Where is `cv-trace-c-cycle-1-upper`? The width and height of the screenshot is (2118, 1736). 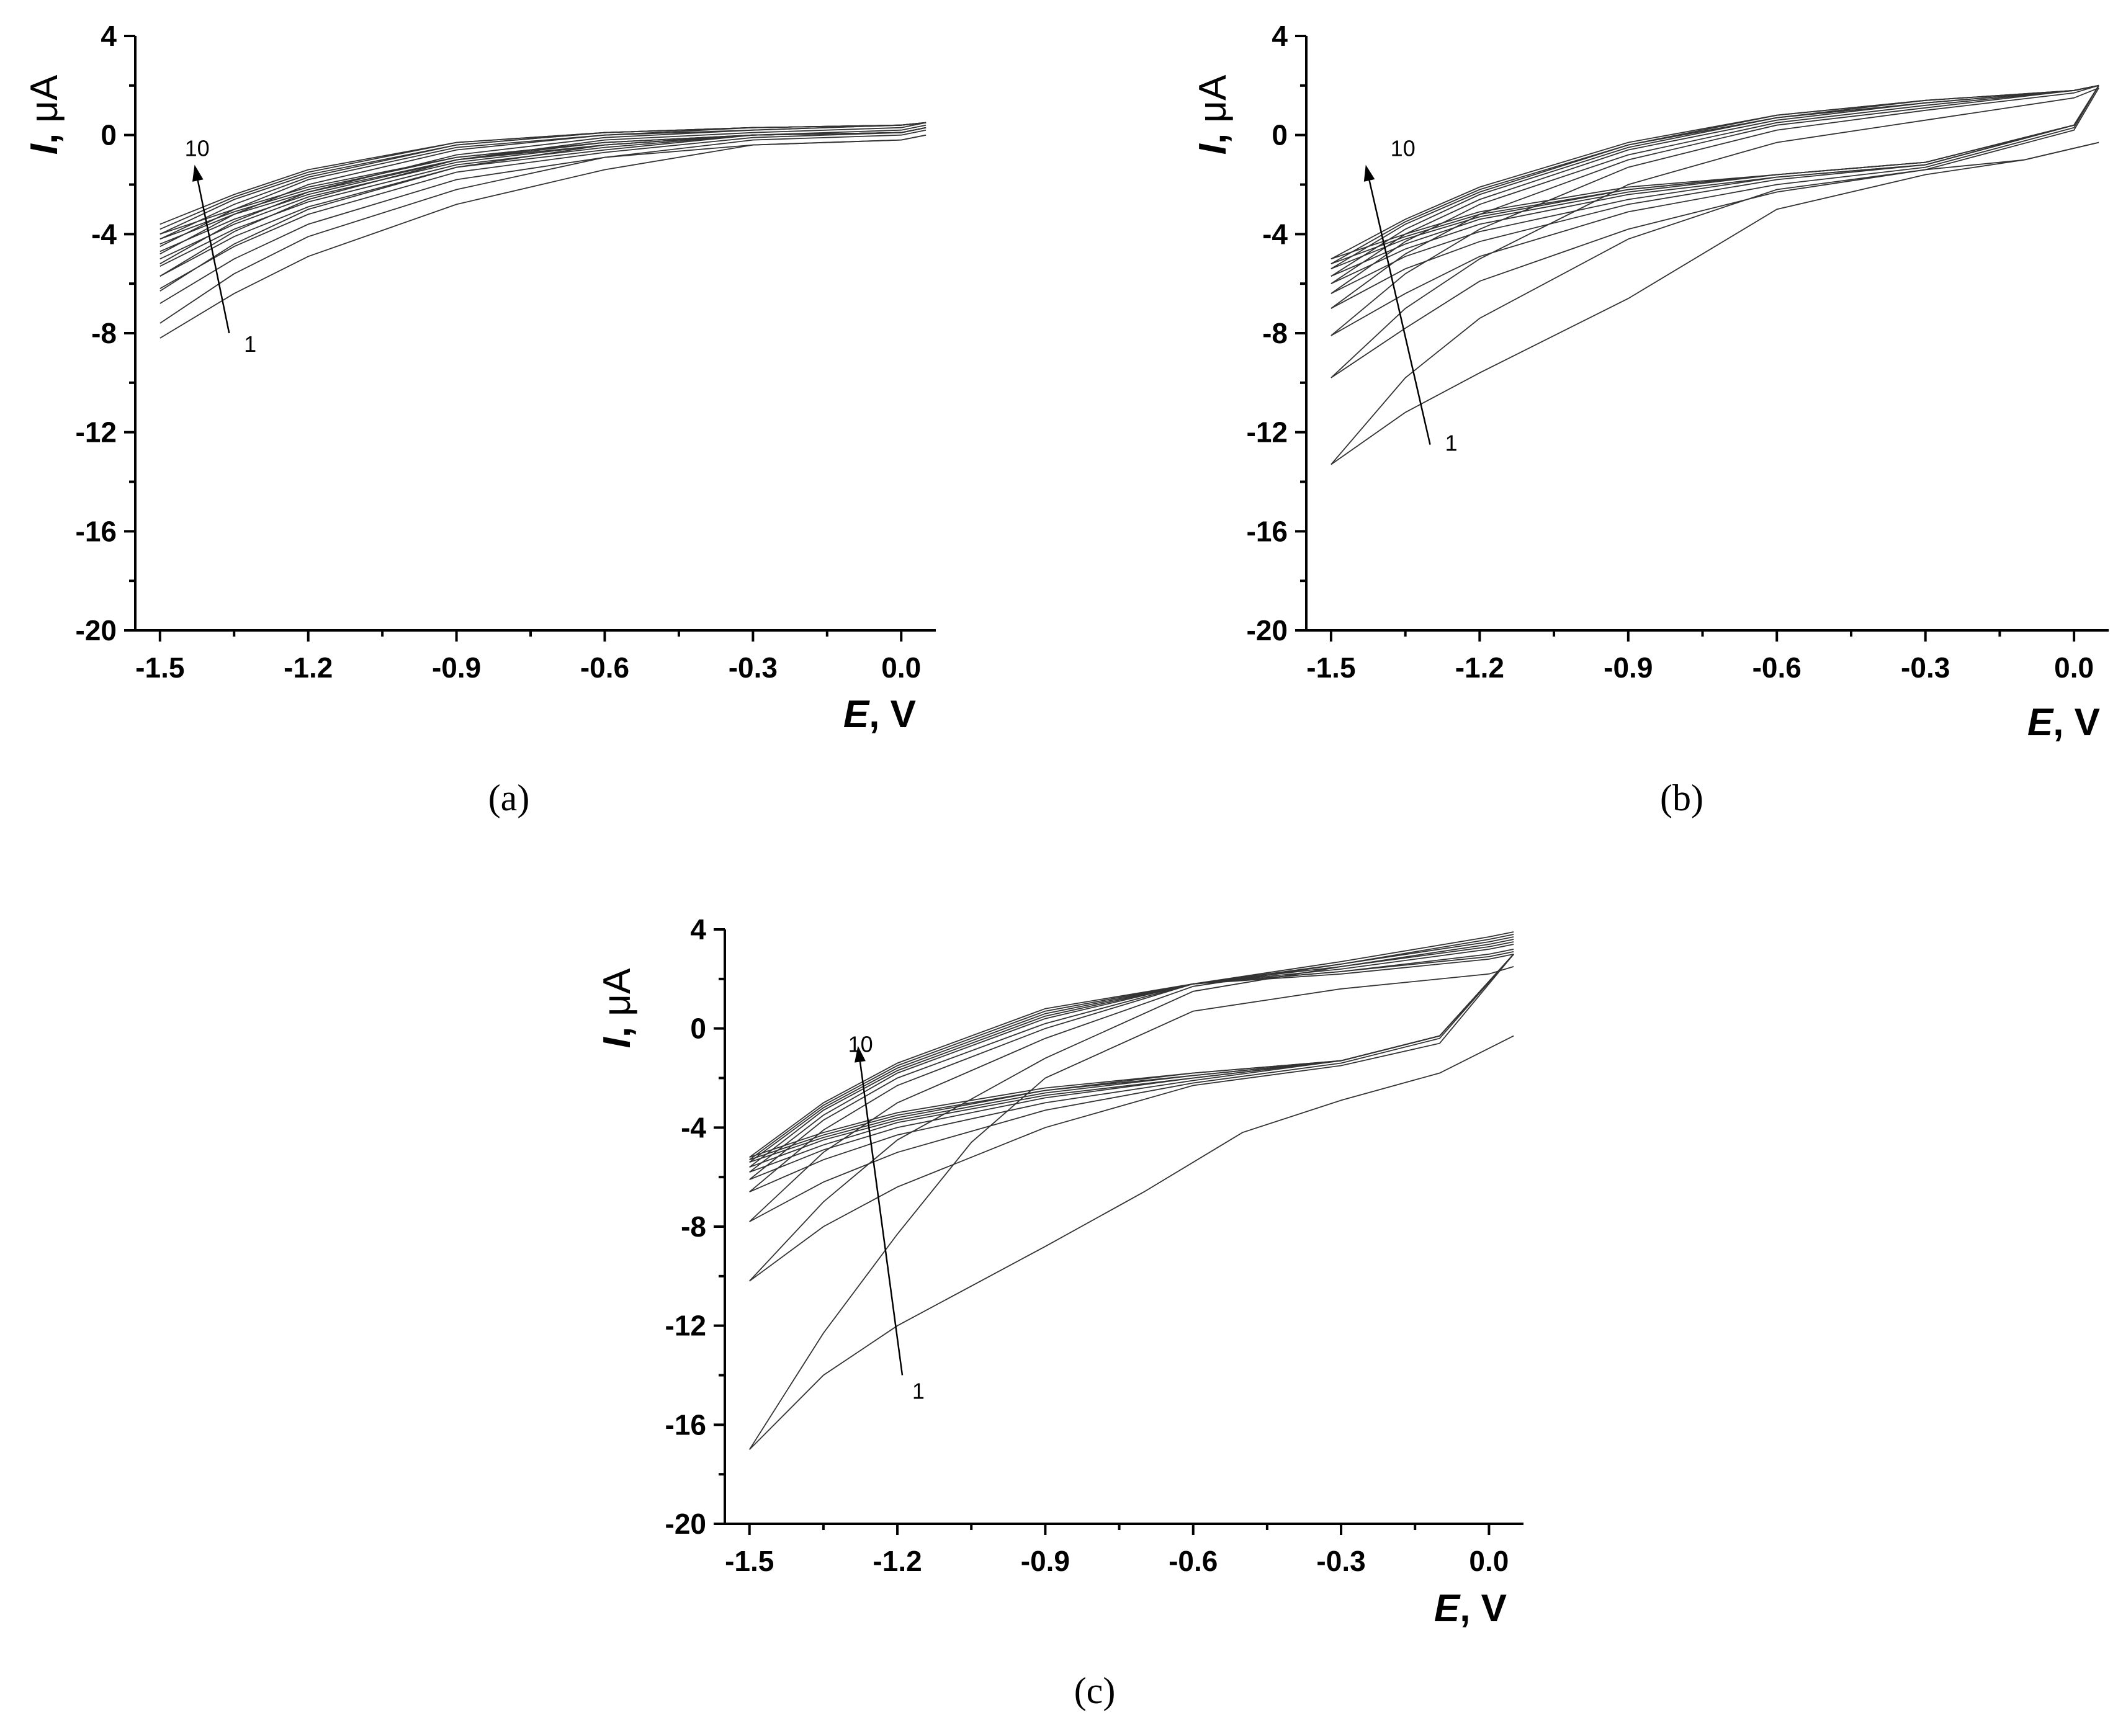 cv-trace-c-cycle-1-upper is located at coordinates (1131, 1208).